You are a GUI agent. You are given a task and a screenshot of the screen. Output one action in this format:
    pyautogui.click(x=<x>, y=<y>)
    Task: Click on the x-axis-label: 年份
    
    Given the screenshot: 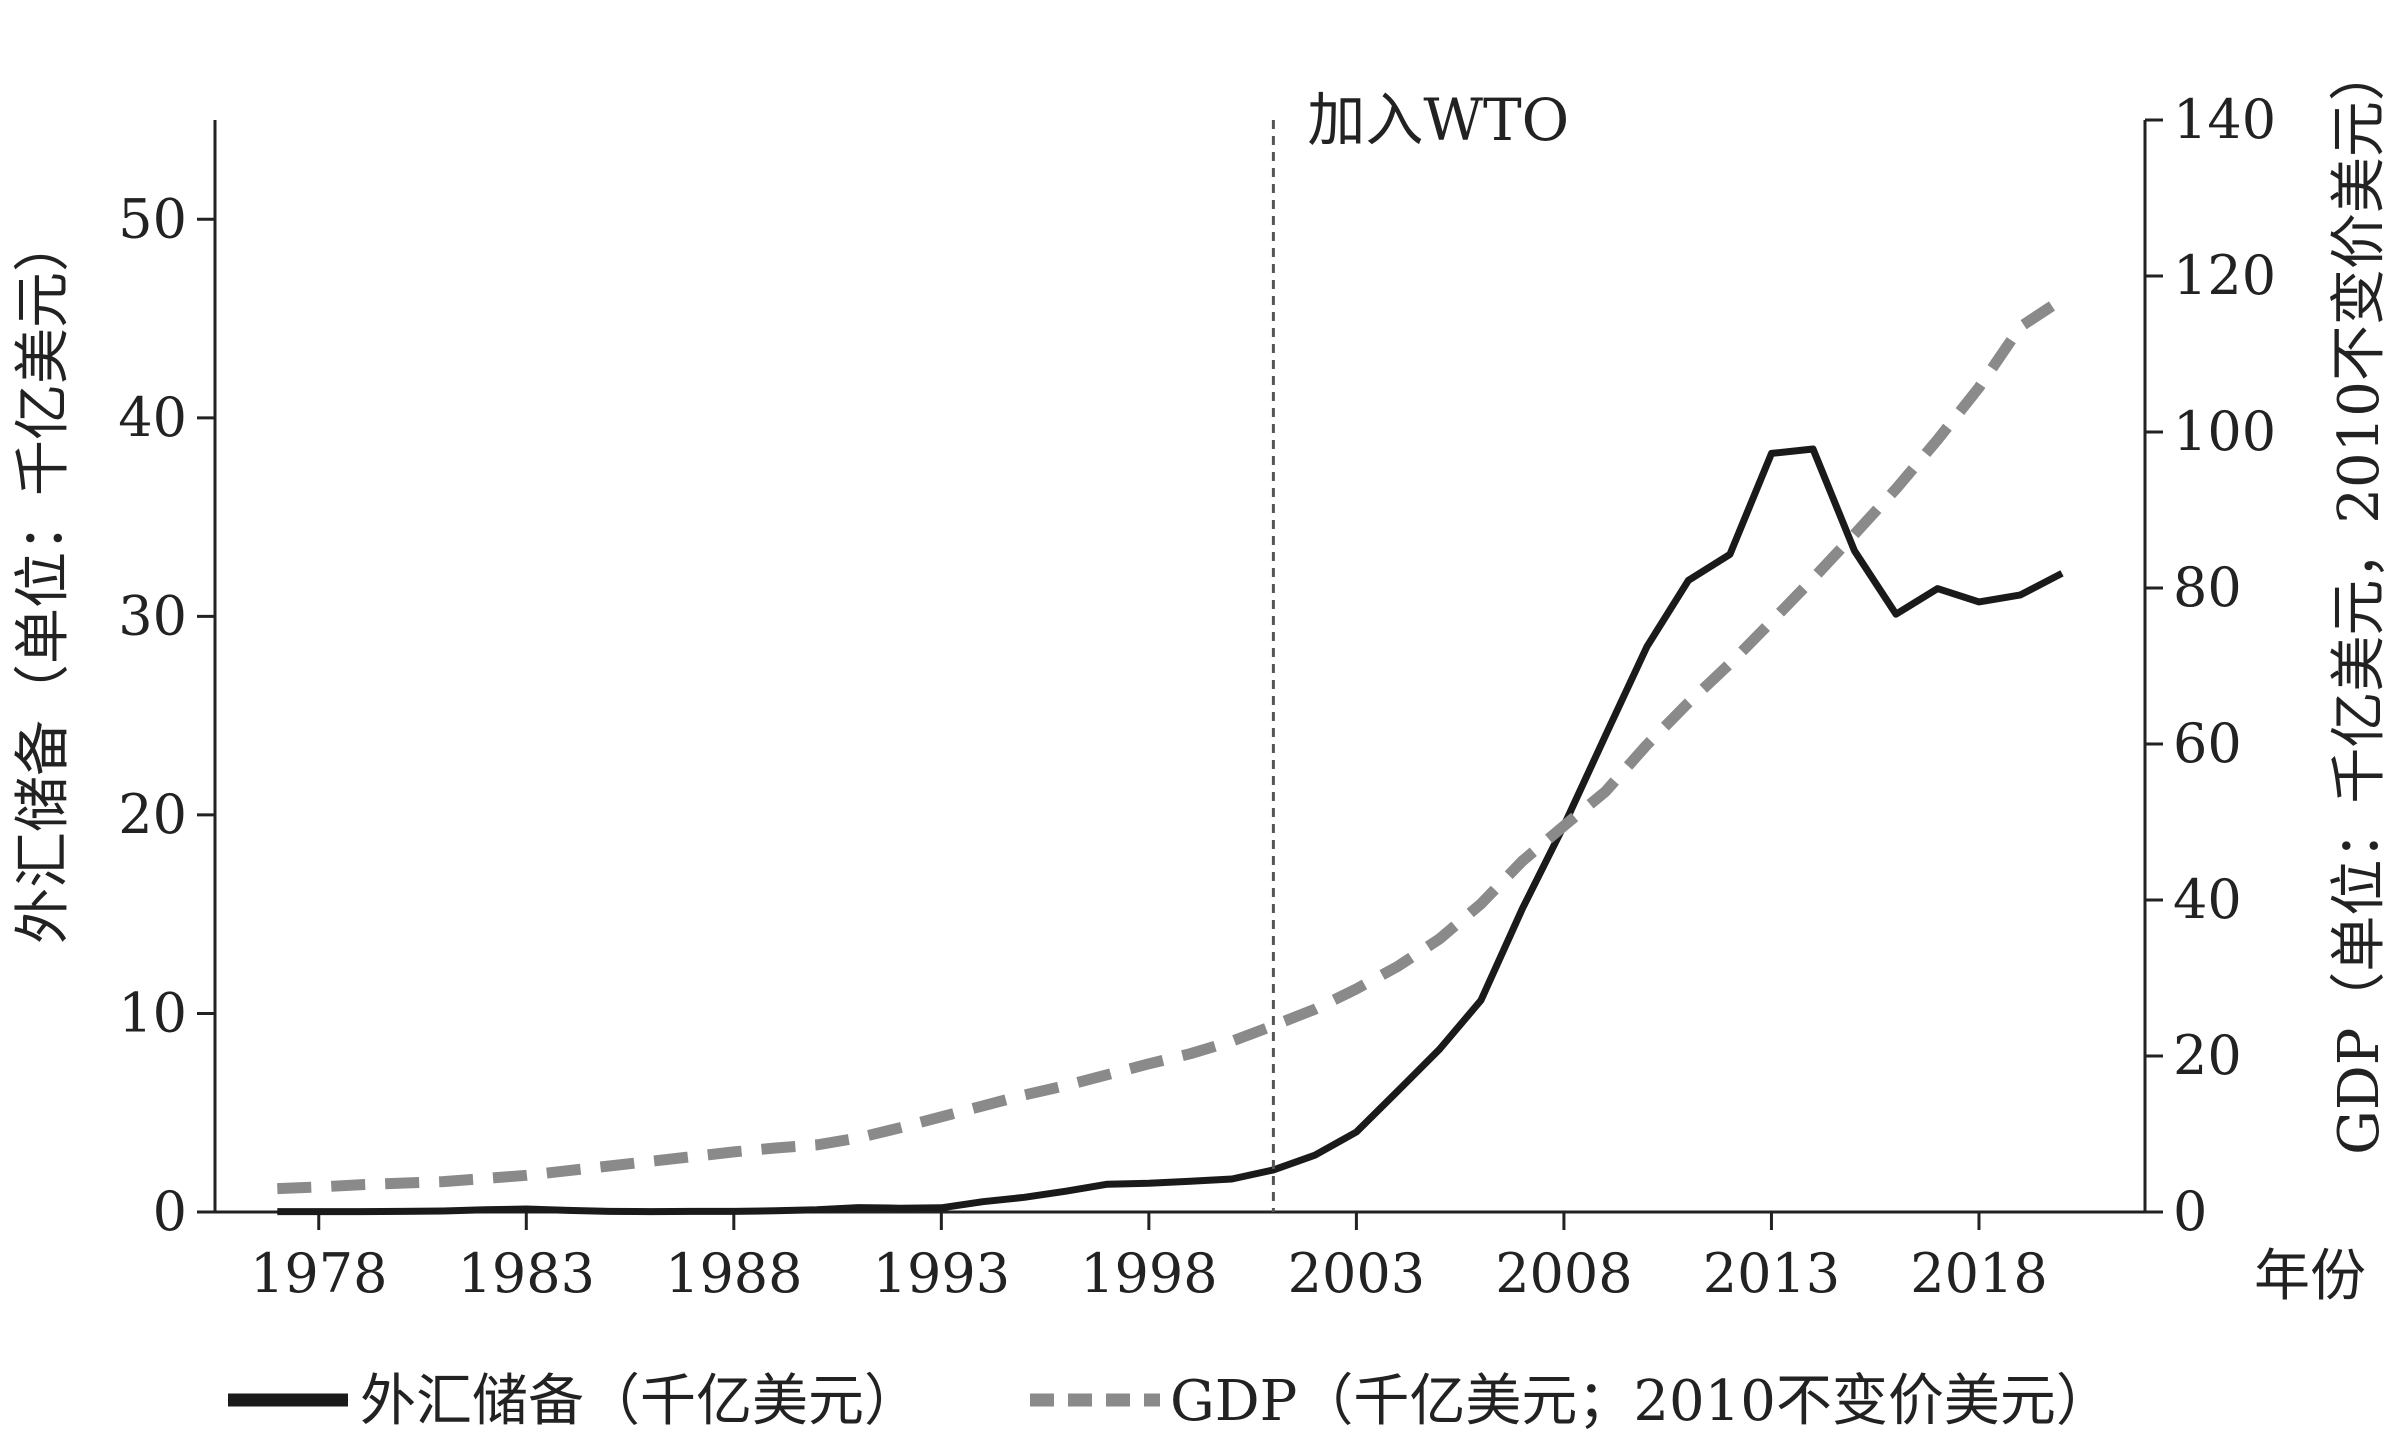 What is the action you would take?
    pyautogui.click(x=2310, y=1276)
    